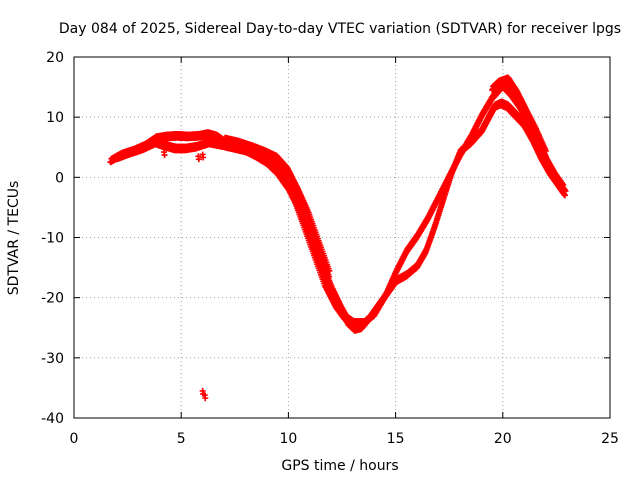 The height and width of the screenshot is (480, 640). I want to click on y-tick-label: -10, so click(52, 239).